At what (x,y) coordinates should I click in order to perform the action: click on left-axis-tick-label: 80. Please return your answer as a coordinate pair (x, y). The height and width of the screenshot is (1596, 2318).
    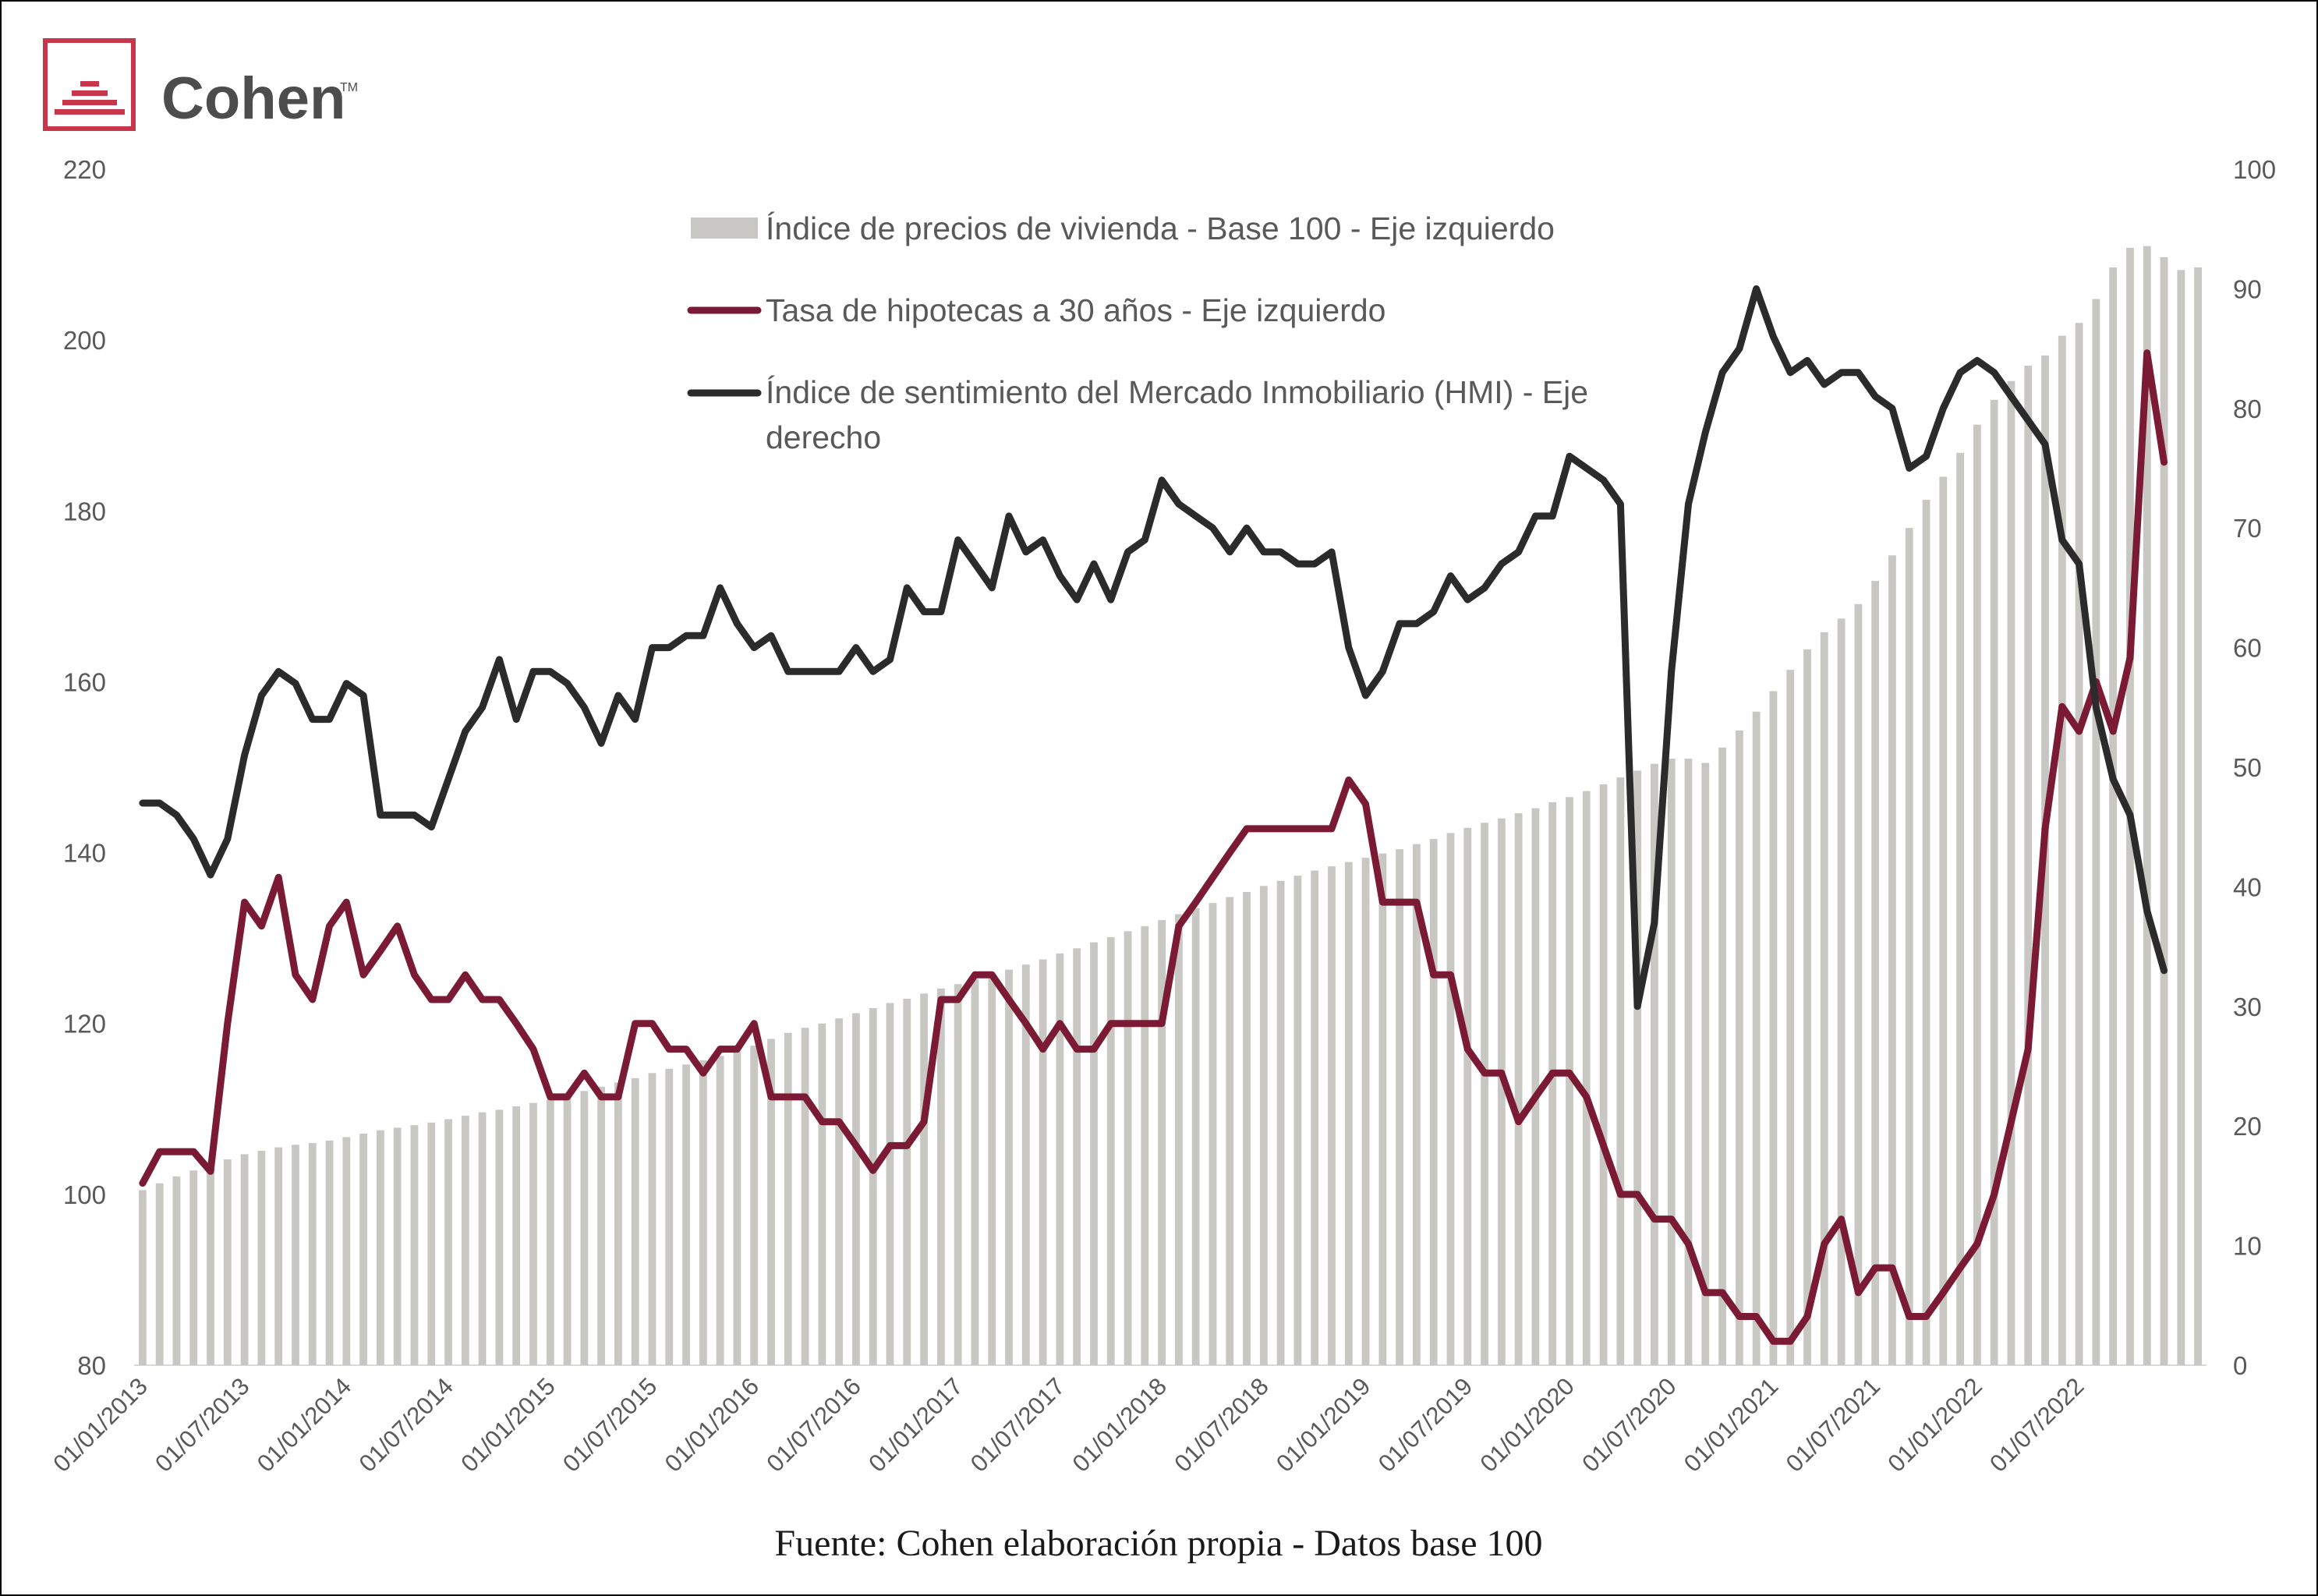
    Looking at the image, I should click on (91, 1365).